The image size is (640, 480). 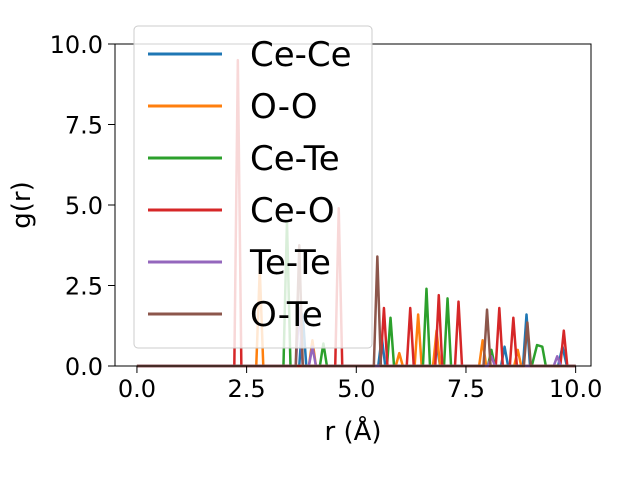 What do you see at coordinates (295, 159) in the screenshot?
I see `legend-label-ce-te: Ce-Te` at bounding box center [295, 159].